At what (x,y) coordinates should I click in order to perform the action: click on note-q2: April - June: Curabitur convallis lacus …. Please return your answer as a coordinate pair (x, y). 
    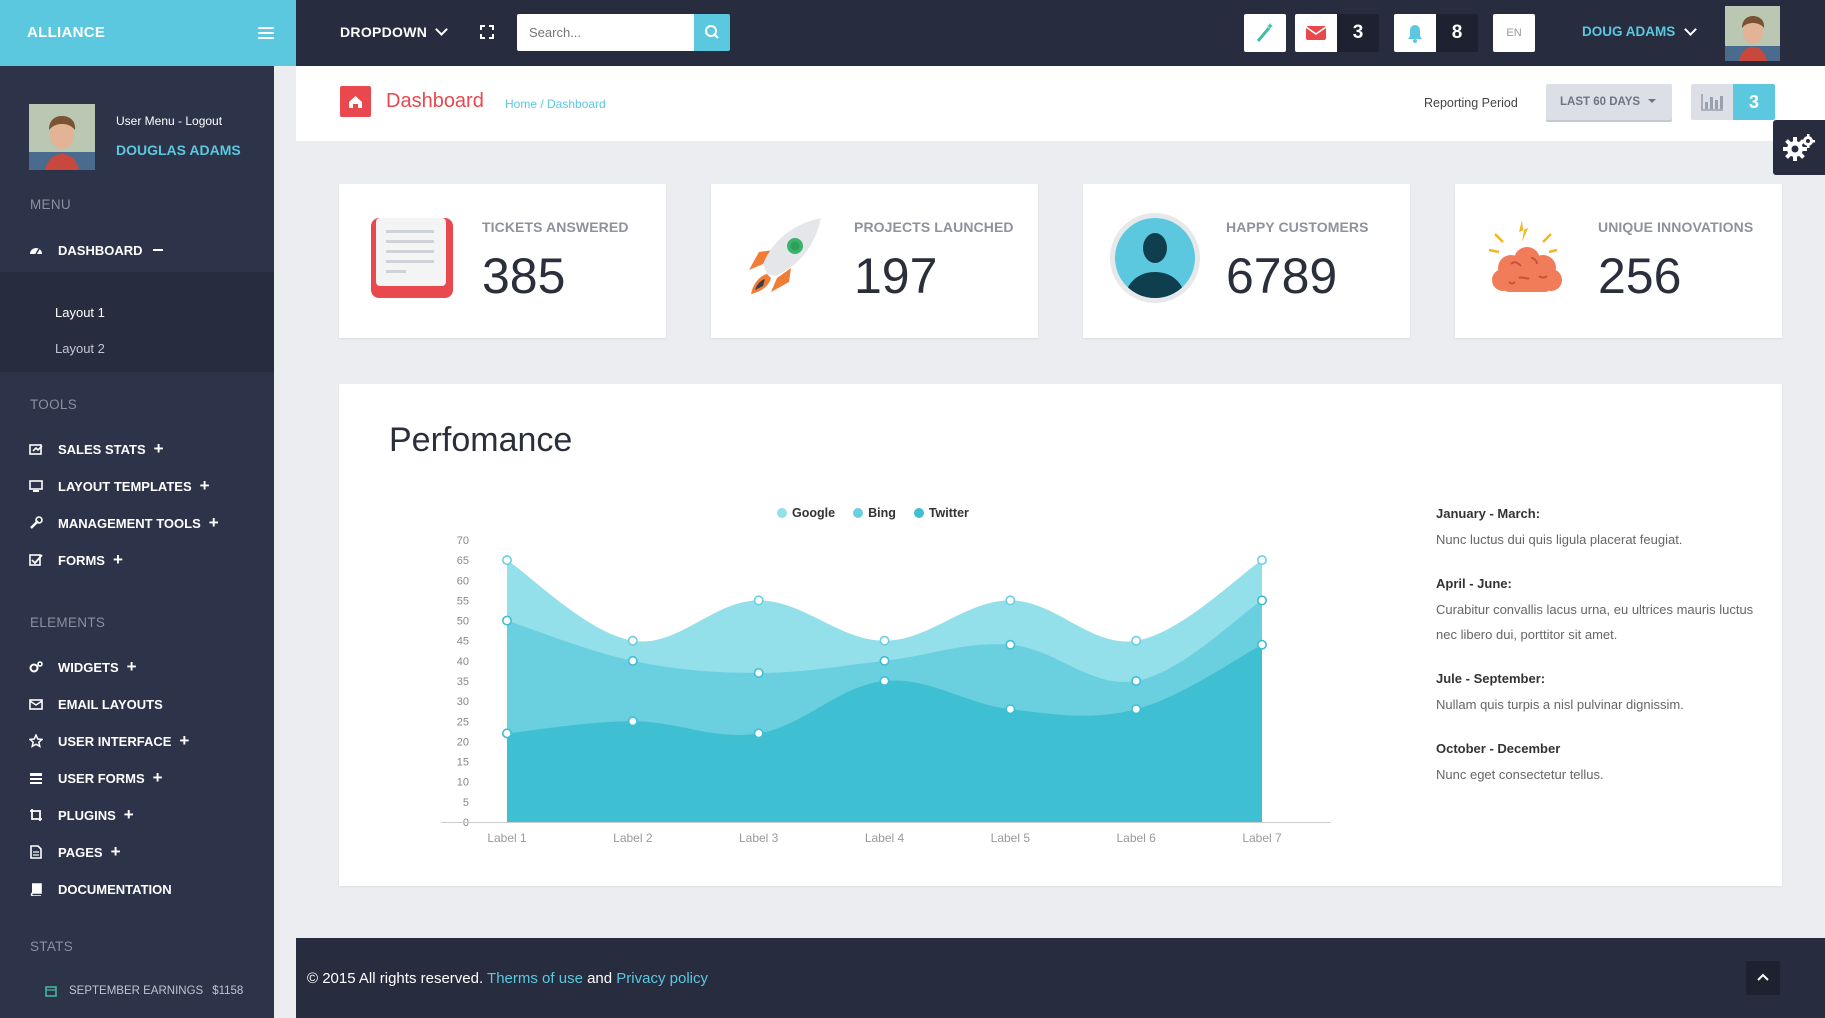
    Looking at the image, I should click on (1596, 611).